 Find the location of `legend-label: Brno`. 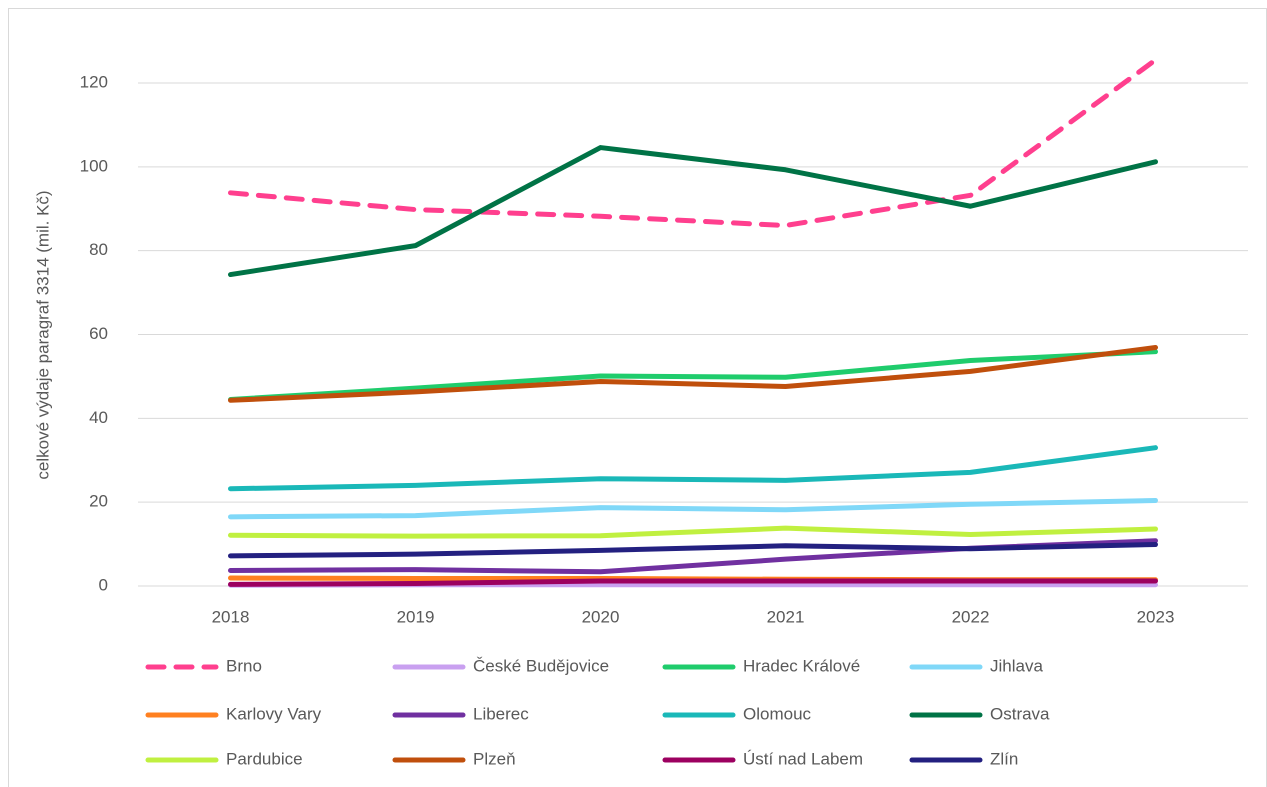

legend-label: Brno is located at coordinates (244, 665).